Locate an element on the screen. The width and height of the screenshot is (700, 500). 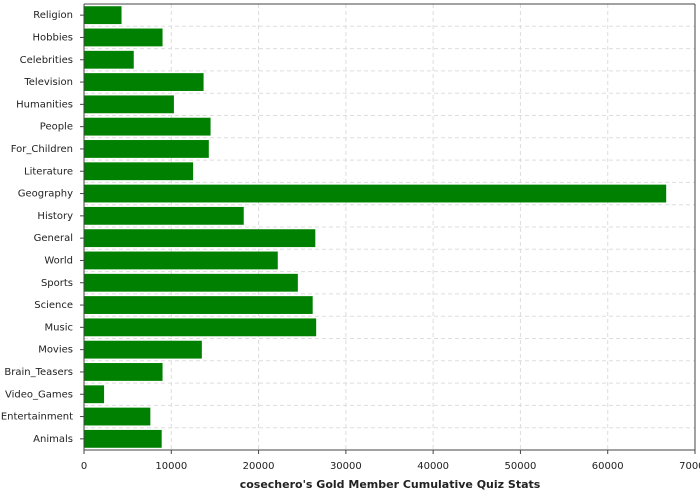
y-tick-label: Religion is located at coordinates (53, 15).